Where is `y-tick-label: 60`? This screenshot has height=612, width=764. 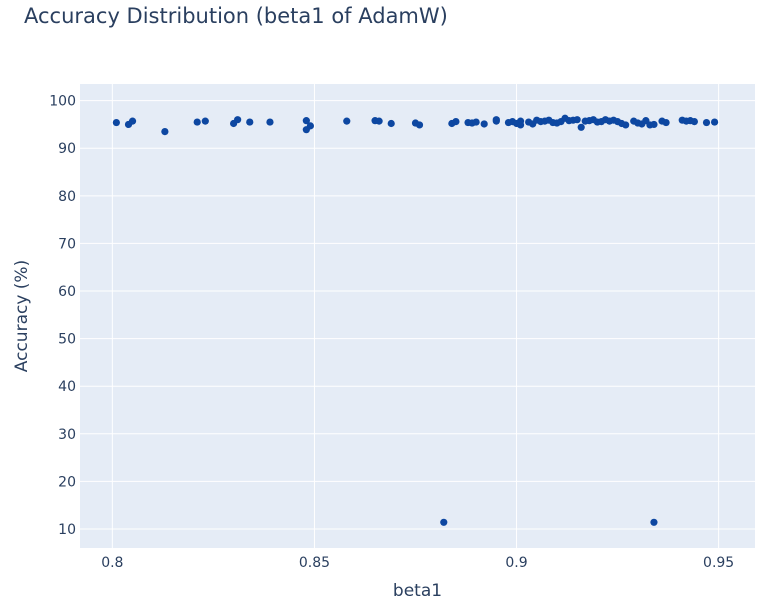 y-tick-label: 60 is located at coordinates (67, 292).